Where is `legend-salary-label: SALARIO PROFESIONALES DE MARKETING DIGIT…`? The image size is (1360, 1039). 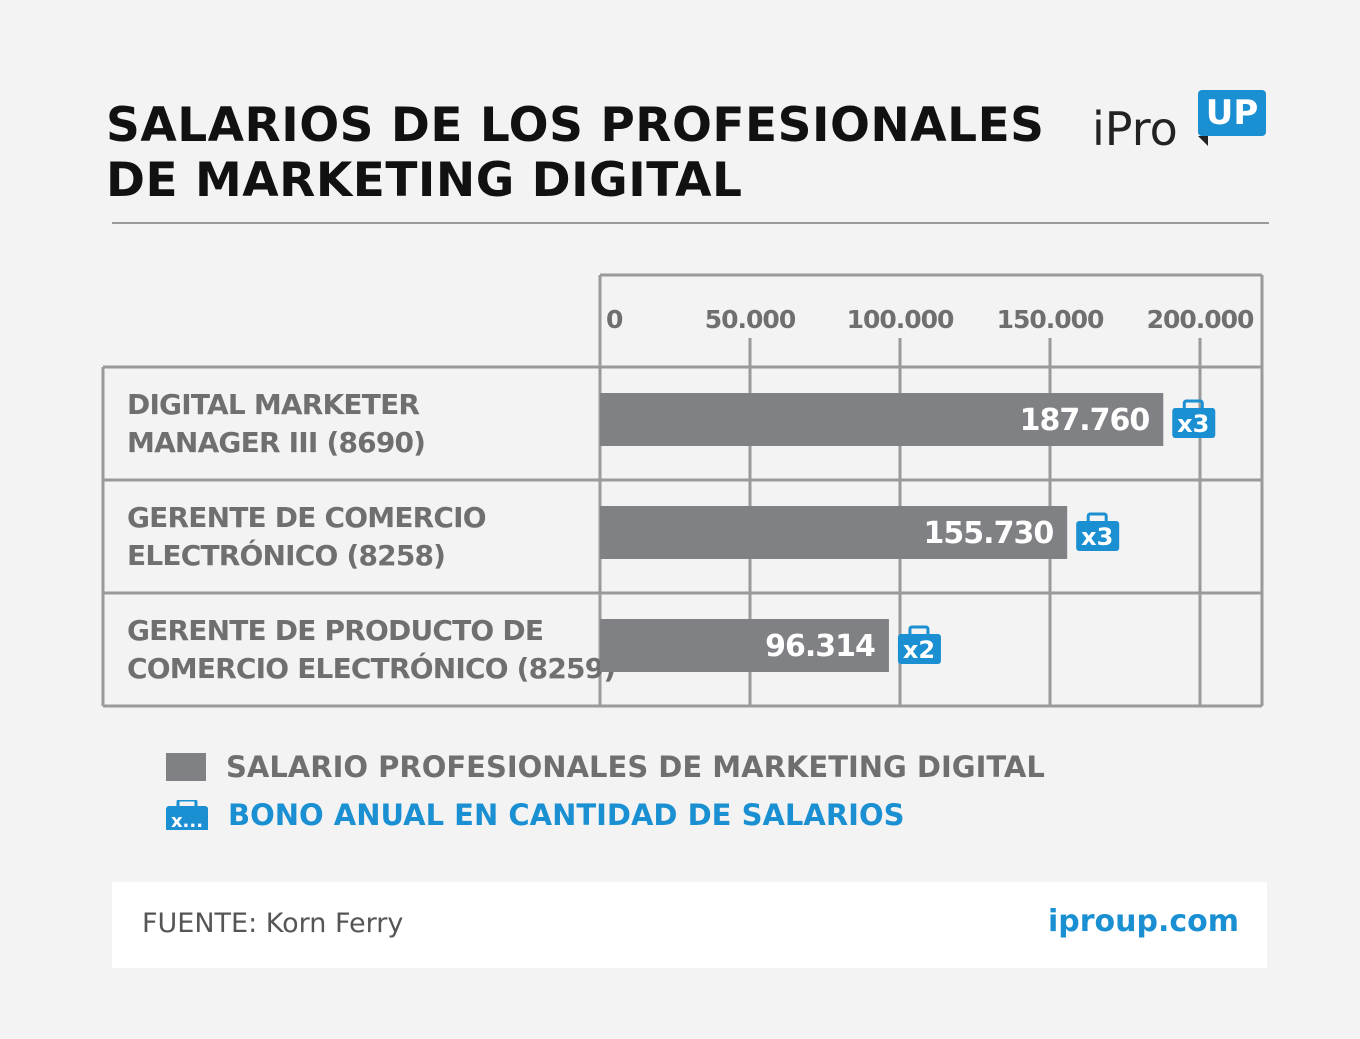 legend-salary-label: SALARIO PROFESIONALES DE MARKETING DIGIT… is located at coordinates (635, 767).